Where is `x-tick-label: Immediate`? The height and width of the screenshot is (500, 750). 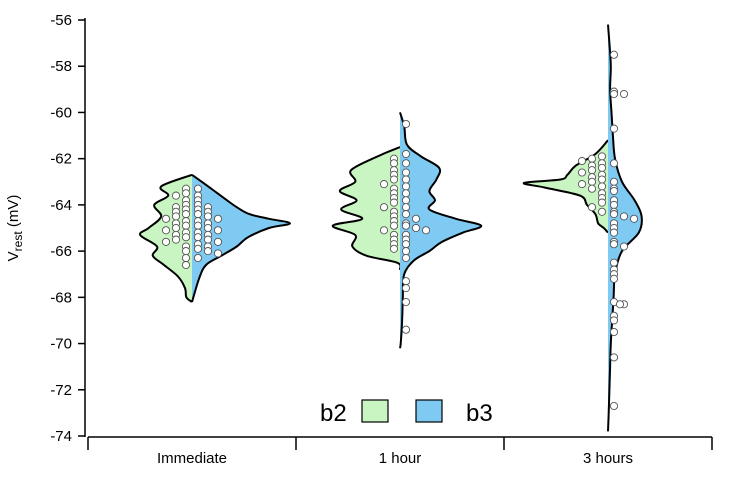 x-tick-label: Immediate is located at coordinates (192, 458).